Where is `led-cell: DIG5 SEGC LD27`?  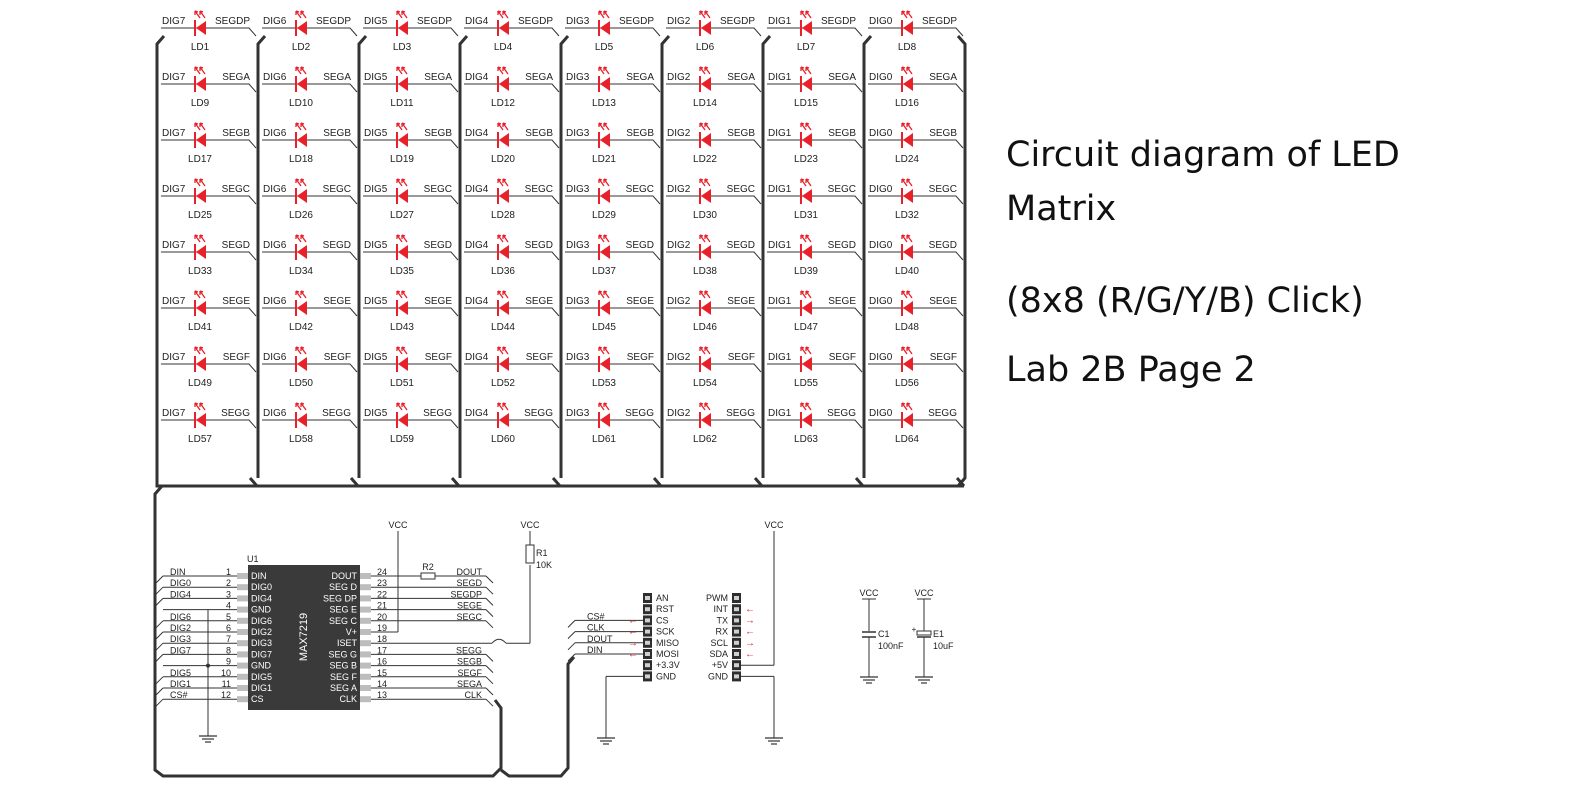
led-cell: DIG5 SEGC LD27 is located at coordinates (411, 199).